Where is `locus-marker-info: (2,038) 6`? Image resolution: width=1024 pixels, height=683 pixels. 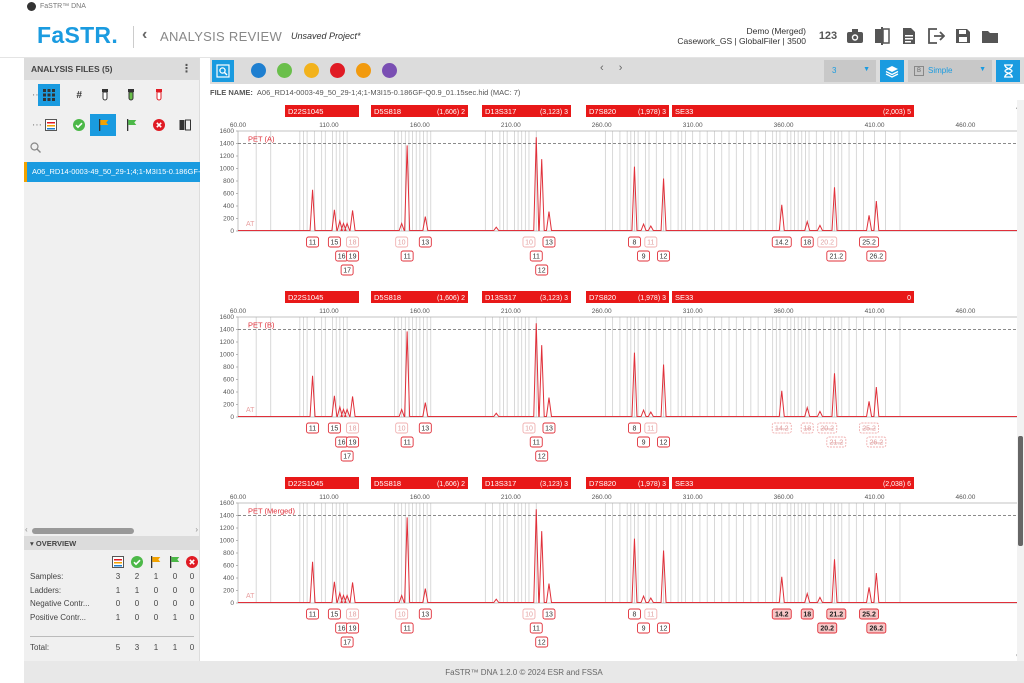
locus-marker-info: (2,038) 6 is located at coordinates (897, 484).